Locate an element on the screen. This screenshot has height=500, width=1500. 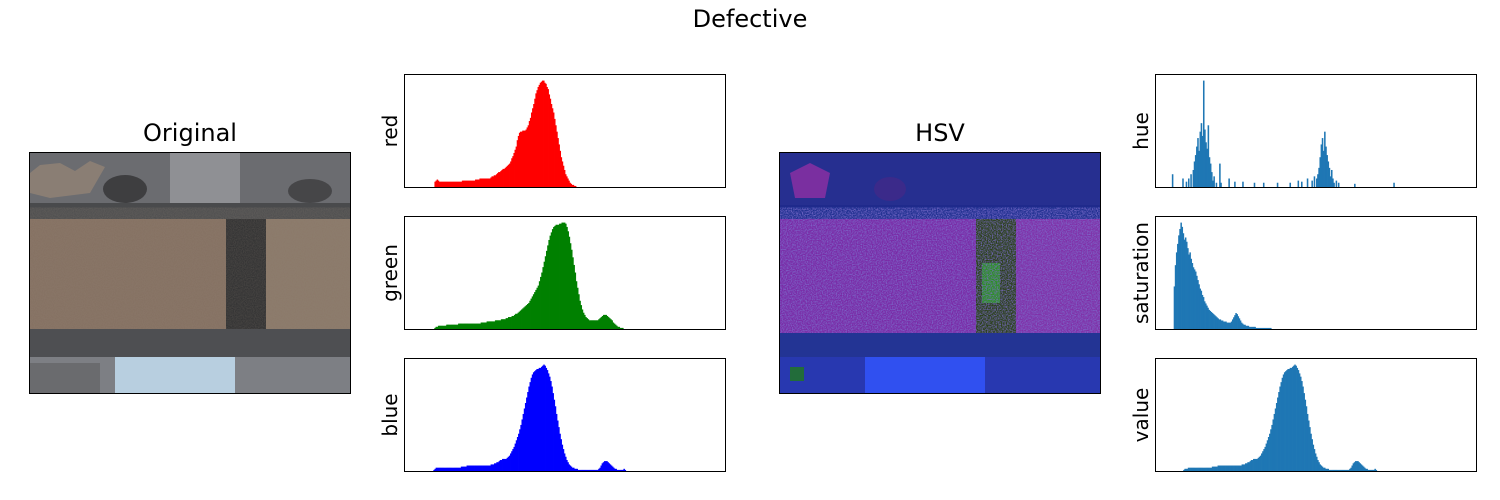
value-histogram is located at coordinates (1316, 415).